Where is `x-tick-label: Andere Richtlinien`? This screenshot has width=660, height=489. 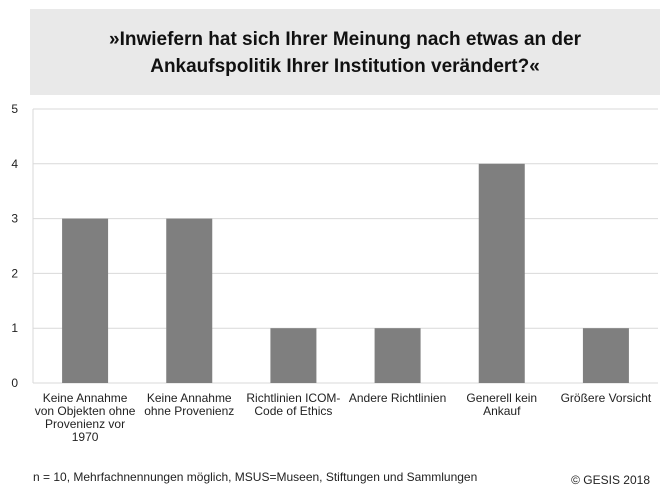 x-tick-label: Andere Richtlinien is located at coordinates (397, 398).